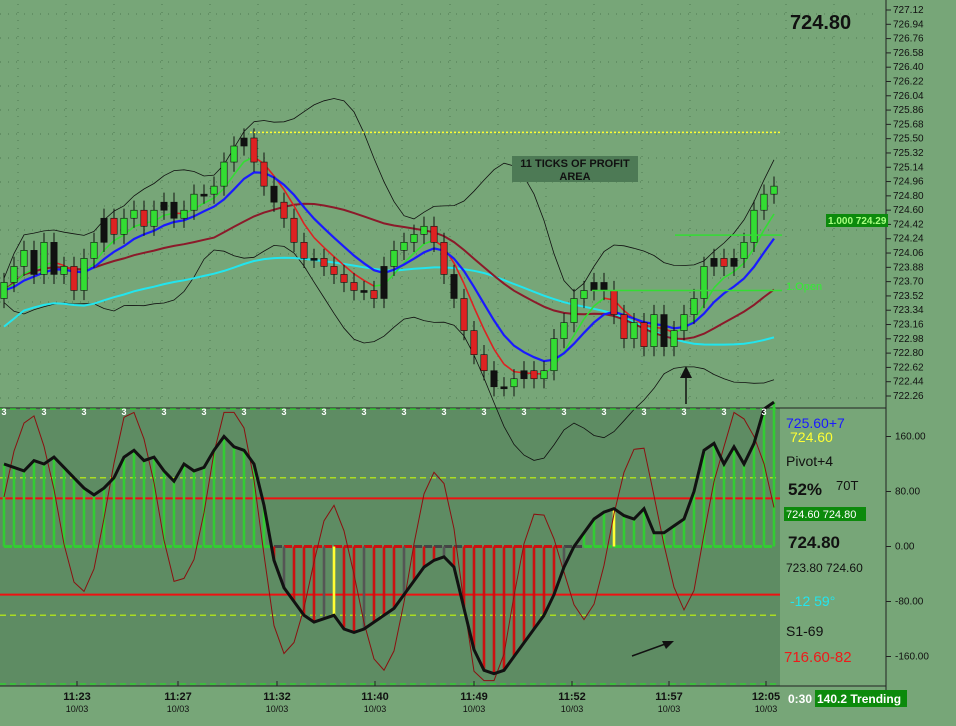 The image size is (956, 726). I want to click on time-tick-label: 11:27, so click(178, 697).